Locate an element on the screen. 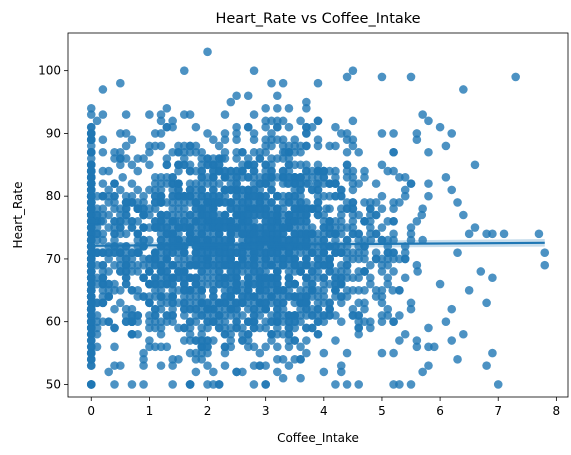  x-tick-label: 4 is located at coordinates (324, 411).